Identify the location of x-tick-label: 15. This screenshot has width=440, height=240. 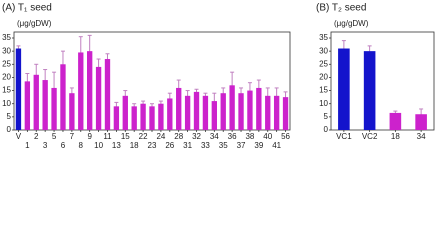
(125, 136).